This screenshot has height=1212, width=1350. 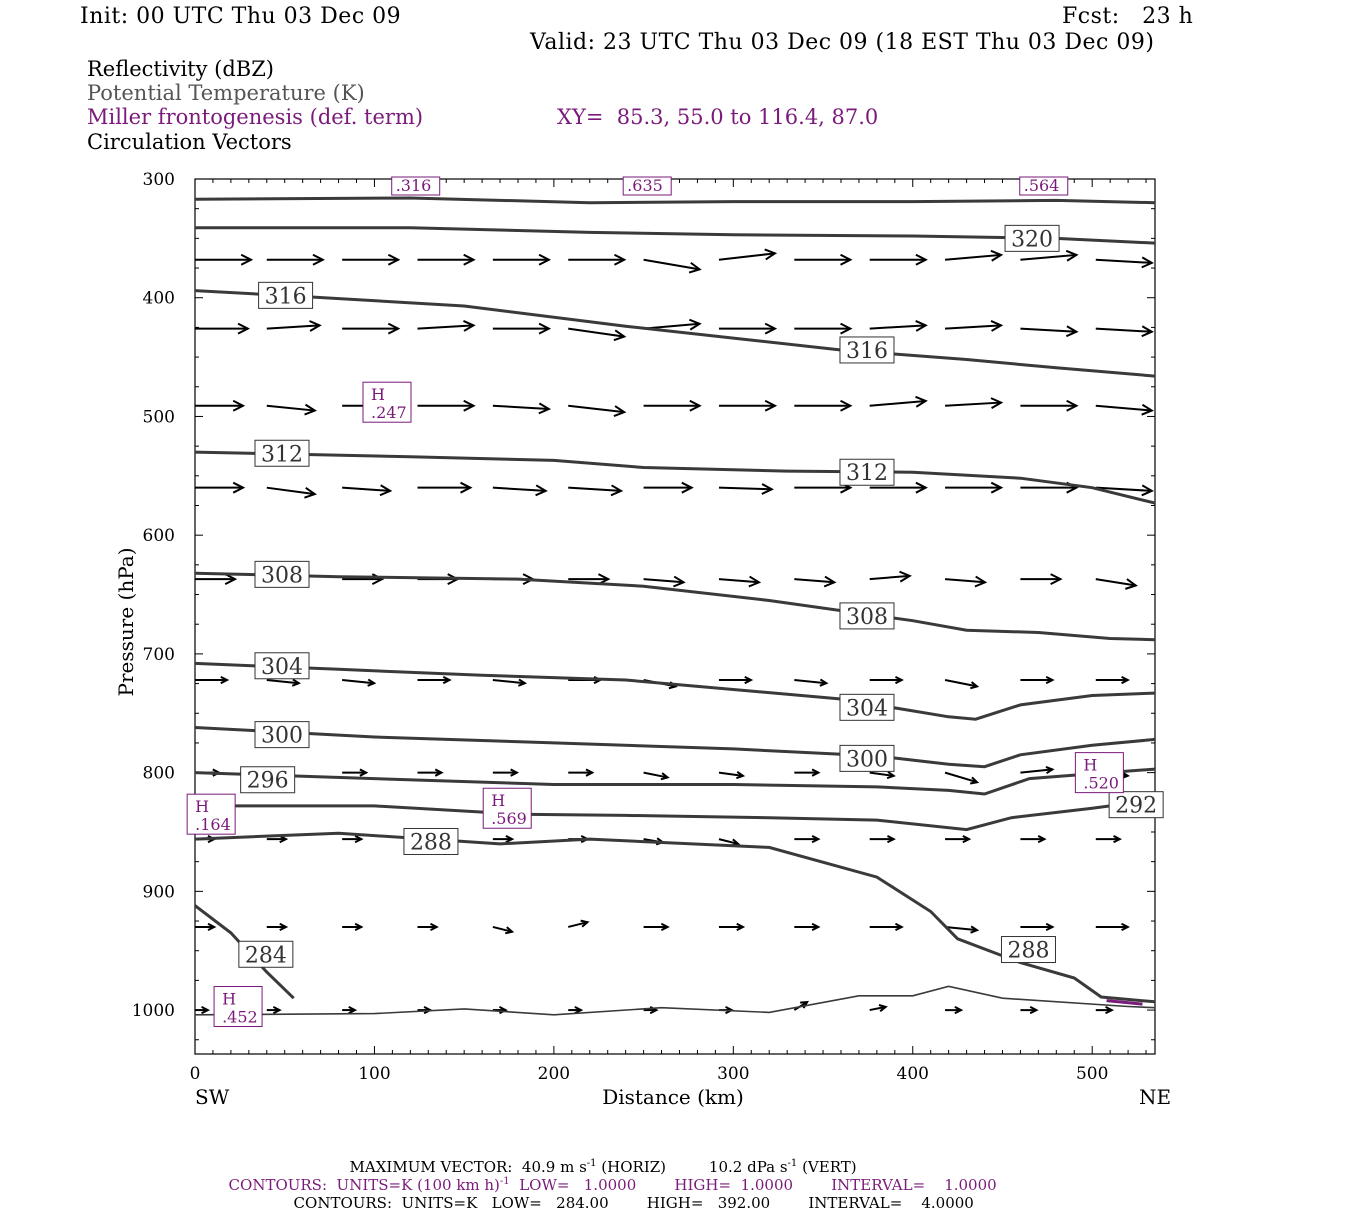 I want to click on forecast-hour: Fcst: 23 h, so click(x=1128, y=16).